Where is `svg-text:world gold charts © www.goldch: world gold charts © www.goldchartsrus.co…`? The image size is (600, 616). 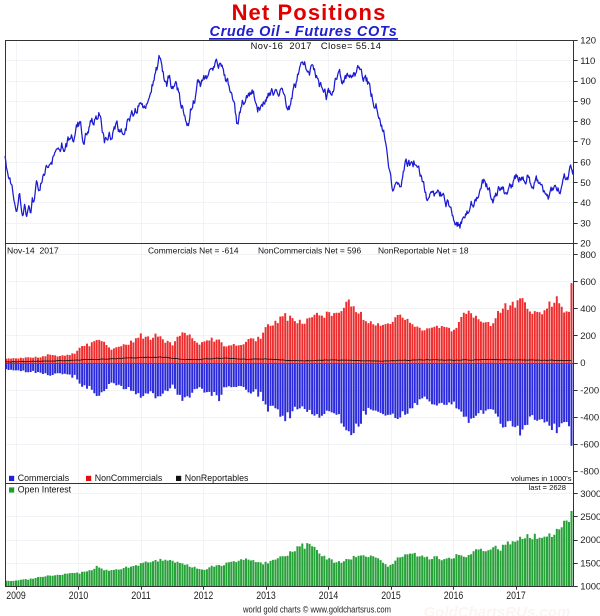 svg-text:world gold charts © www.goldch: world gold charts © www.goldchartsrus.co… is located at coordinates (316, 609).